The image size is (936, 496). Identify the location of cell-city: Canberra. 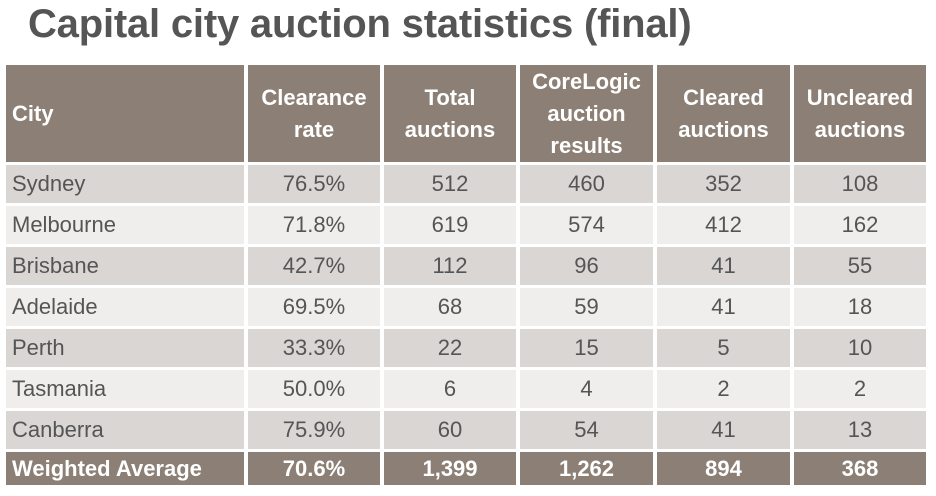
(125, 430).